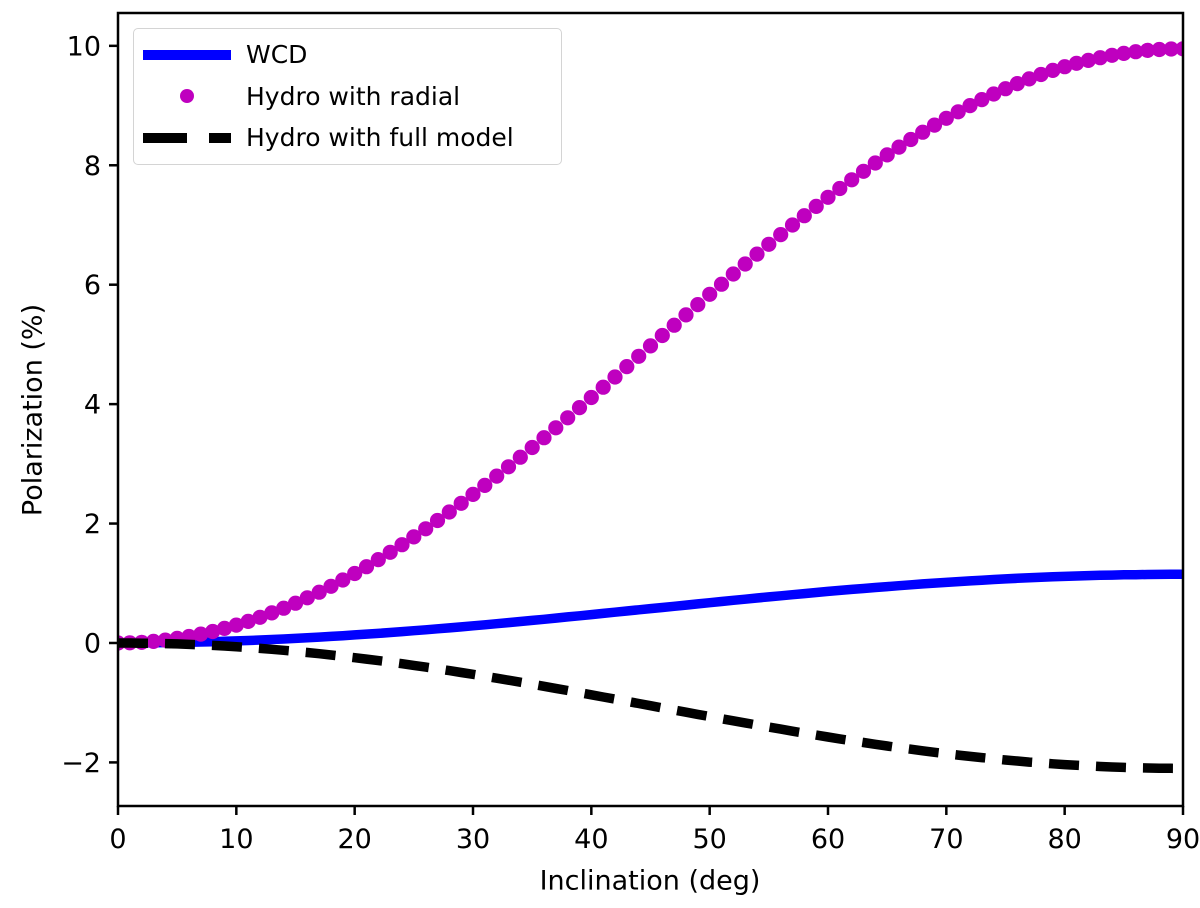 This screenshot has width=1200, height=908. Describe the element at coordinates (92, 166) in the screenshot. I see `svg-text: 8` at that location.